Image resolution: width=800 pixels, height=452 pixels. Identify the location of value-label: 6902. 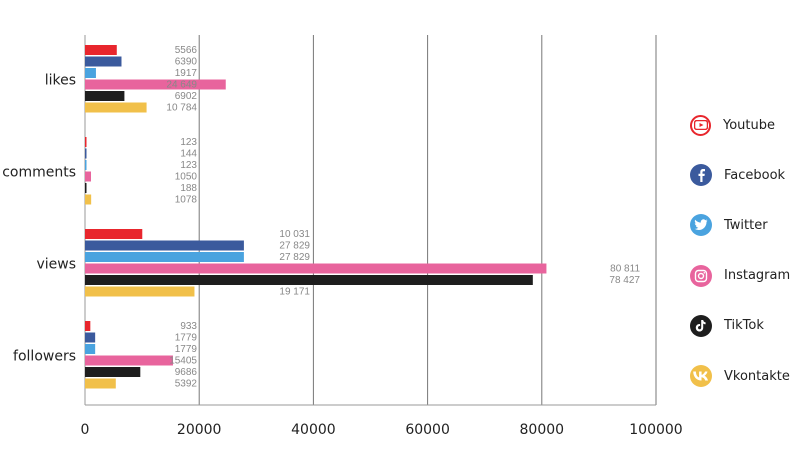
(186, 96).